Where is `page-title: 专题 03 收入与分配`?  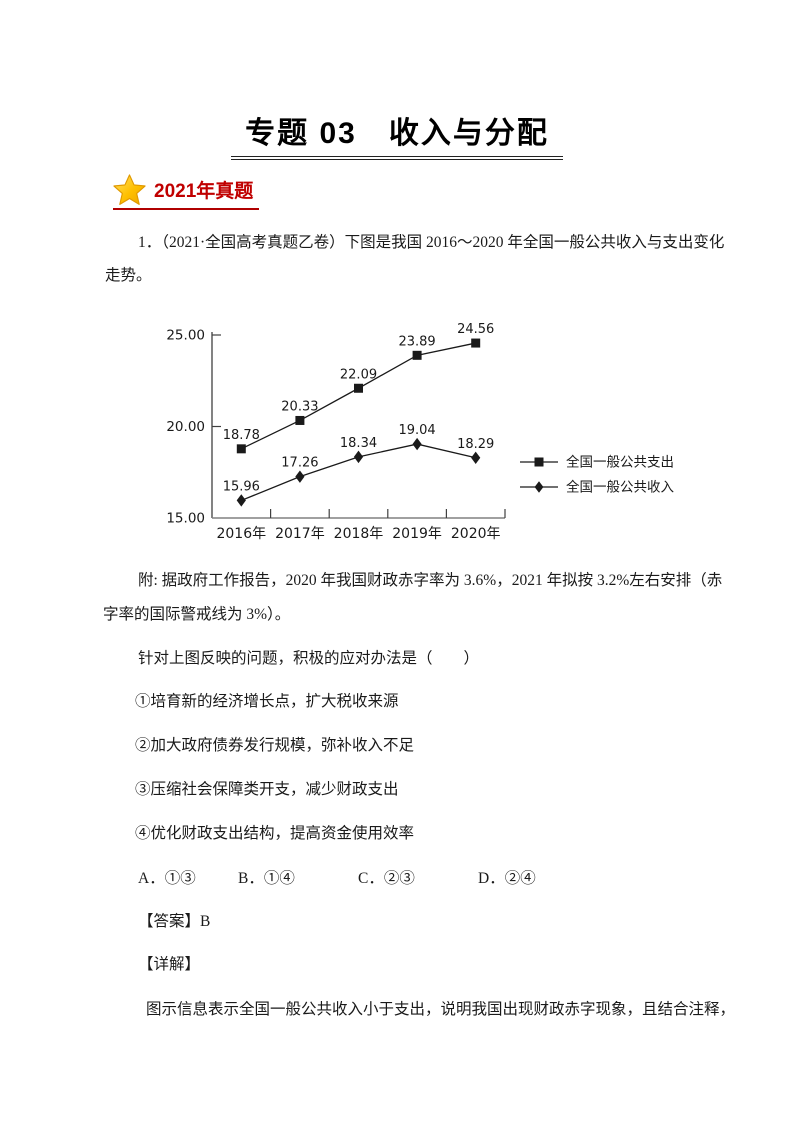 page-title: 专题 03 收入与分配 is located at coordinates (397, 134).